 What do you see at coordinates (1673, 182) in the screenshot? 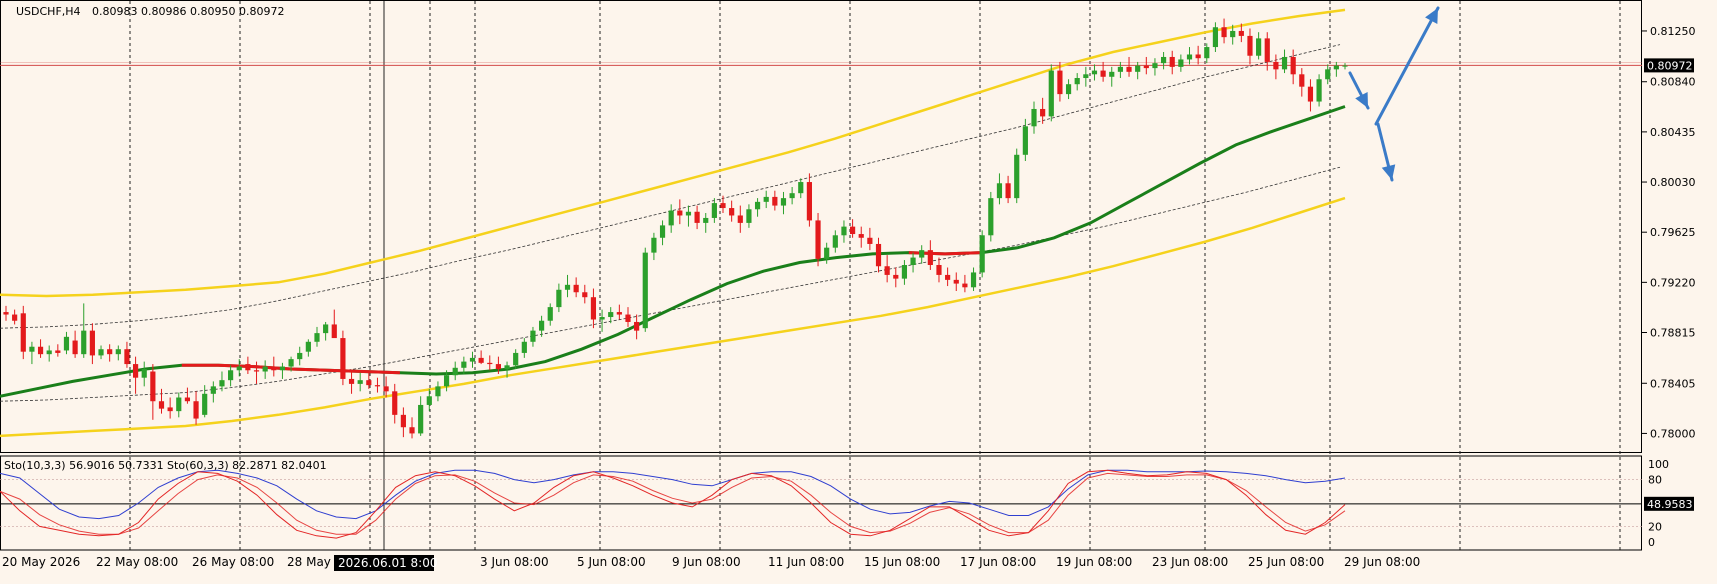
I see `price-tick-label: 0.80030` at bounding box center [1673, 182].